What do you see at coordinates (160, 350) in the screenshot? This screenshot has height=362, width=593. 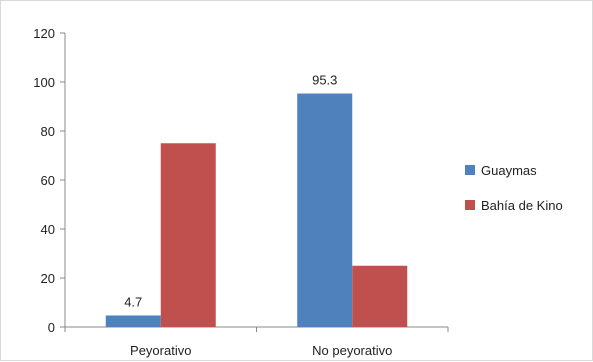 I see `x-category-label: Peyorativo` at bounding box center [160, 350].